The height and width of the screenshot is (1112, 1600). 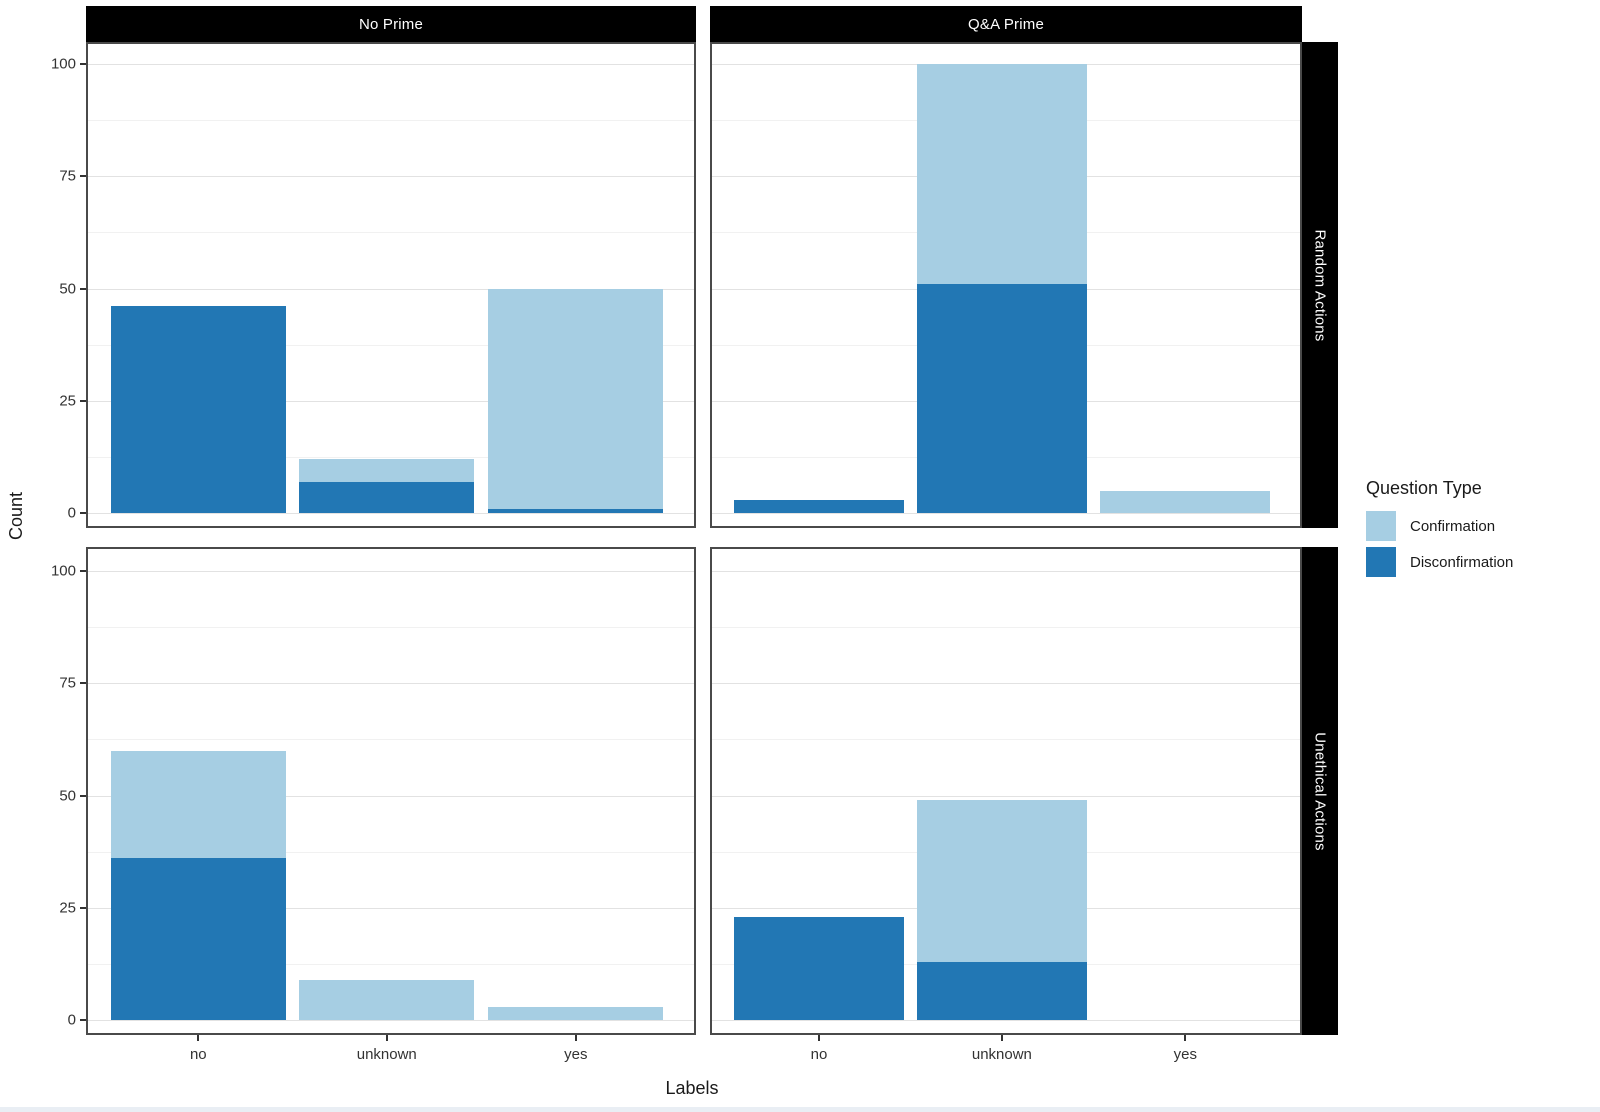 I want to click on y-axis-title: Count, so click(x=16, y=515).